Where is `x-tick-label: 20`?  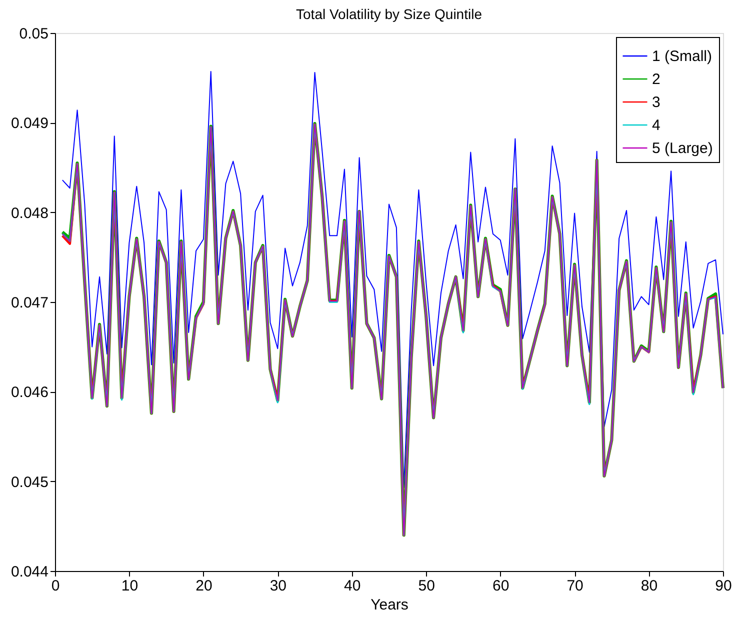 x-tick-label: 20 is located at coordinates (204, 586).